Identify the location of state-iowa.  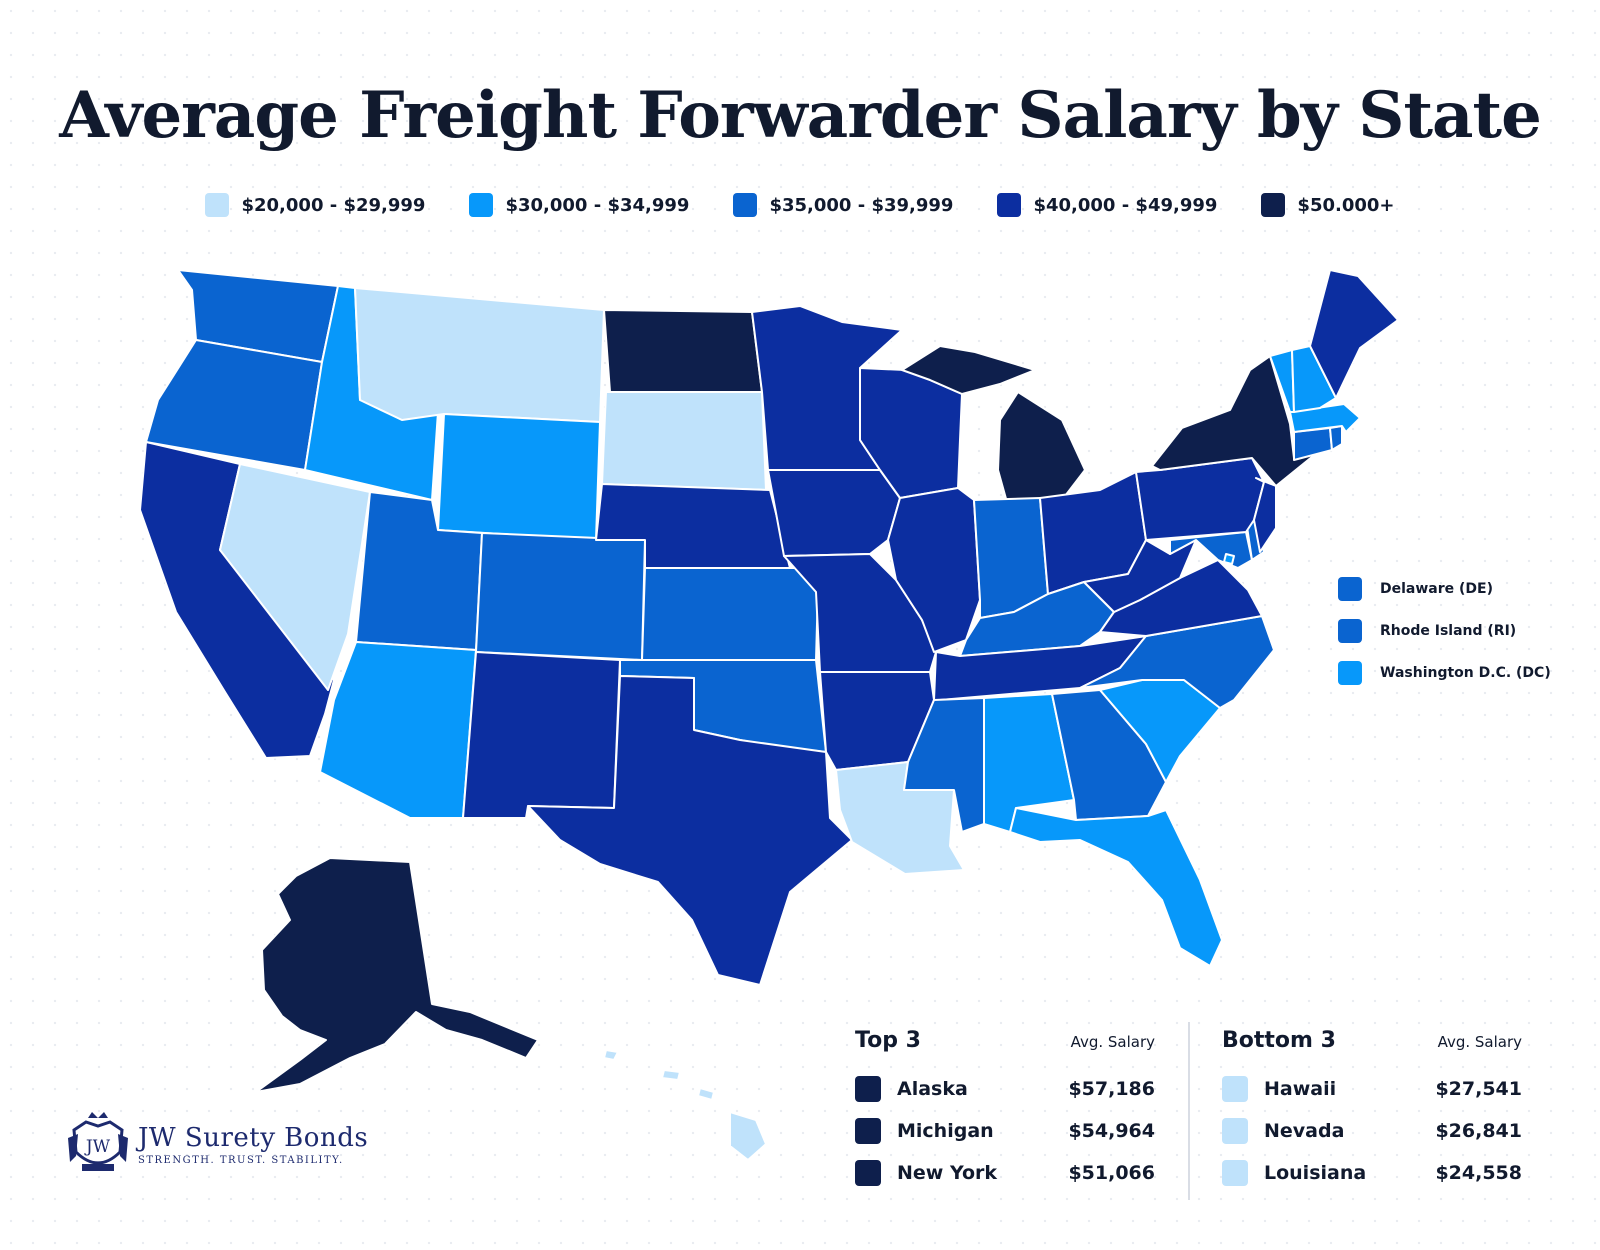
(834, 513).